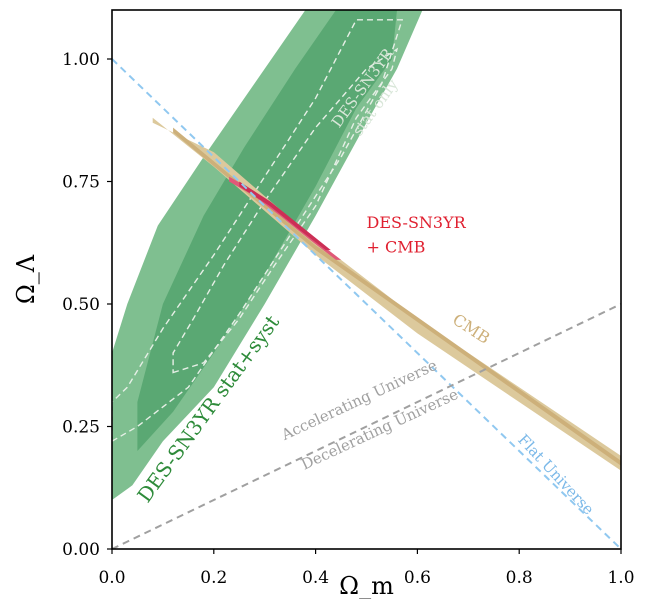 The image size is (657, 599). Describe the element at coordinates (620, 578) in the screenshot. I see `x-tick-label: 1.0` at that location.